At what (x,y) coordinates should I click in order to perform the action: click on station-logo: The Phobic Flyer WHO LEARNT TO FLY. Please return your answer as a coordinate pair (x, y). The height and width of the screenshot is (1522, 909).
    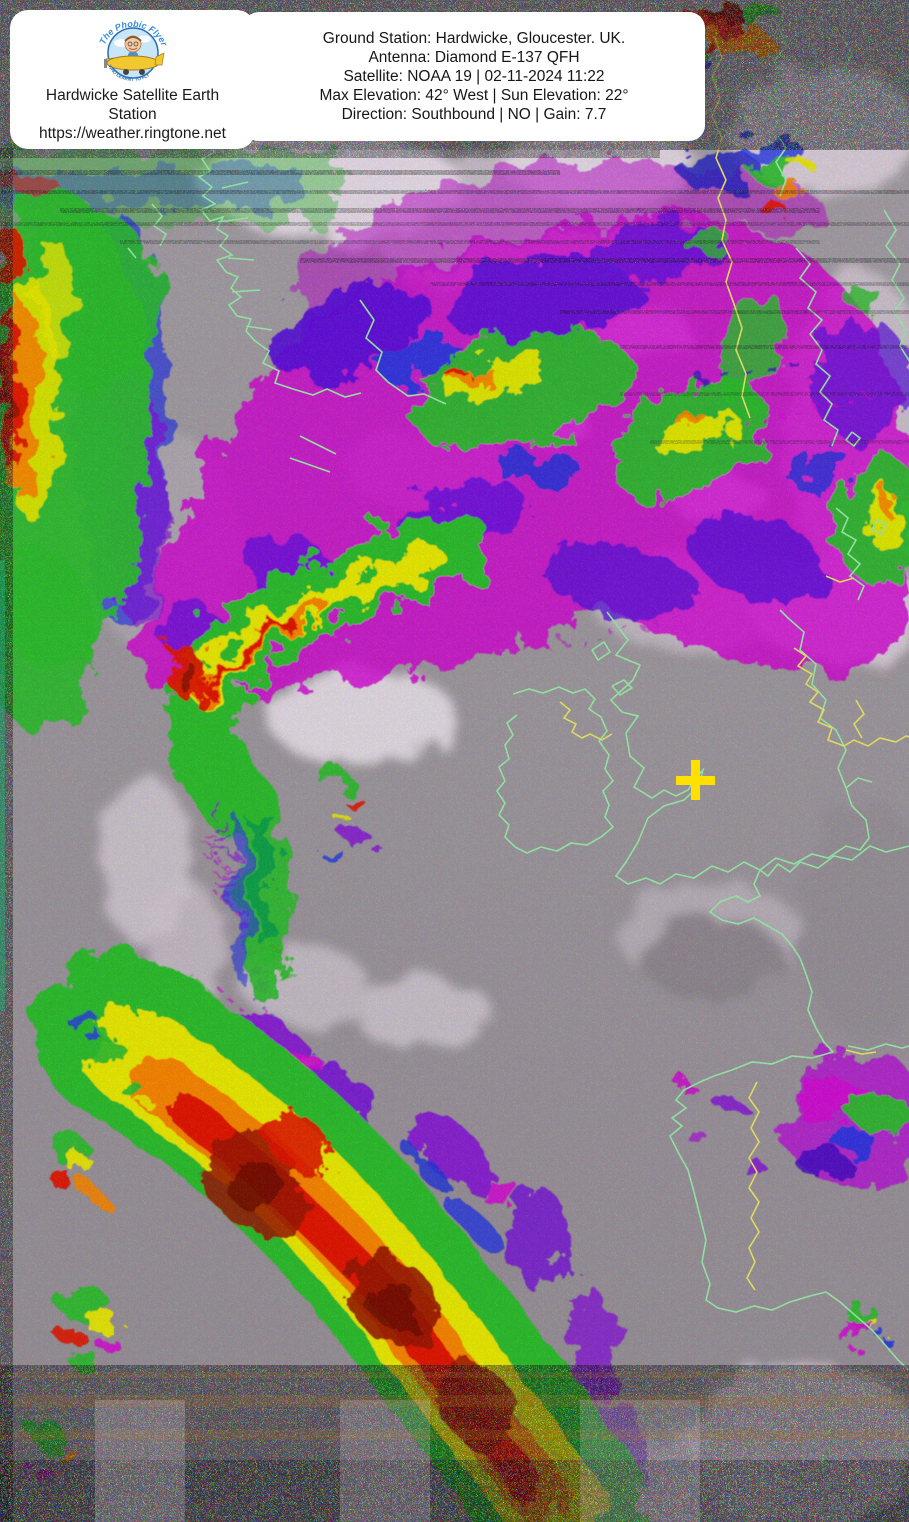
    Looking at the image, I should click on (133, 50).